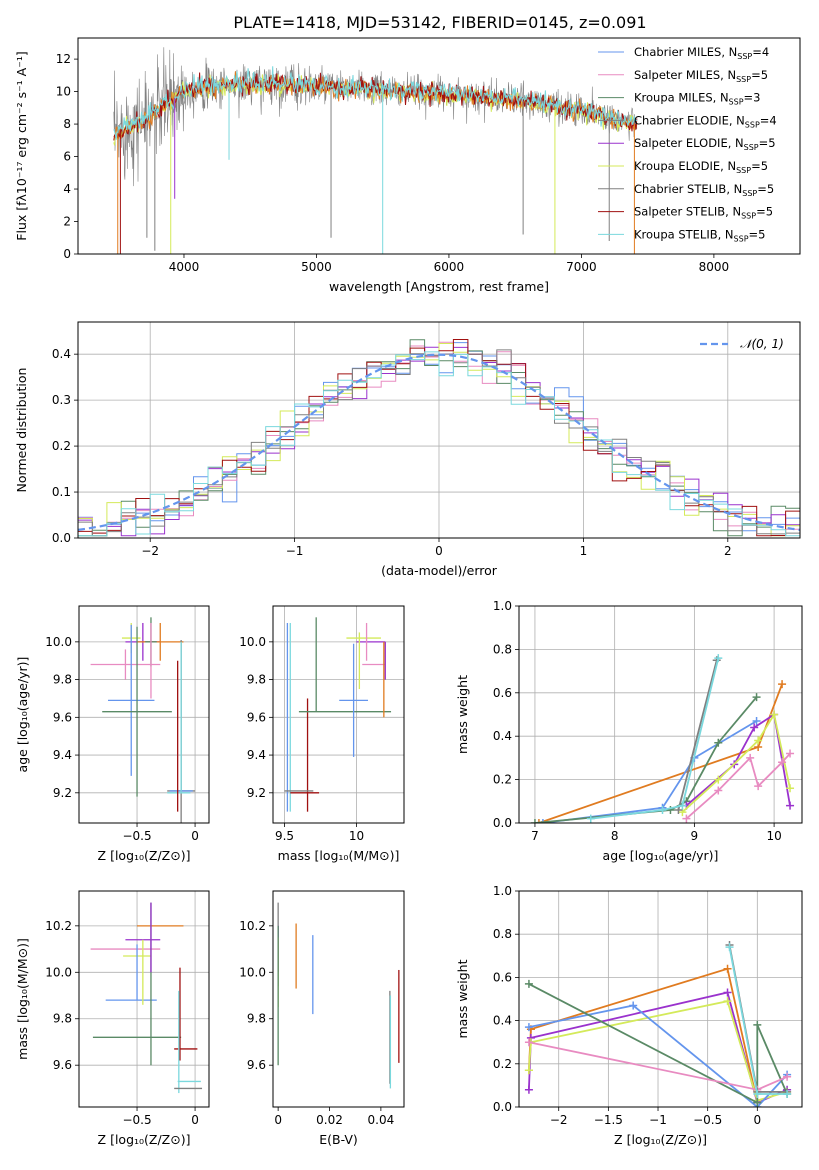 The height and width of the screenshot is (1170, 819). What do you see at coordinates (714, 267) in the screenshot?
I see `x-tick-label: 8000` at bounding box center [714, 267].